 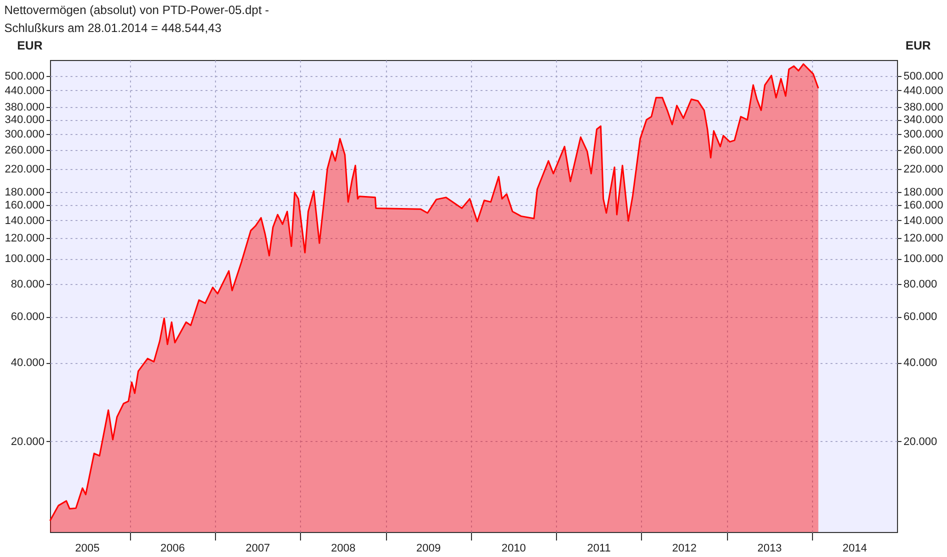 What do you see at coordinates (24, 192) in the screenshot?
I see `text: 180.000` at bounding box center [24, 192].